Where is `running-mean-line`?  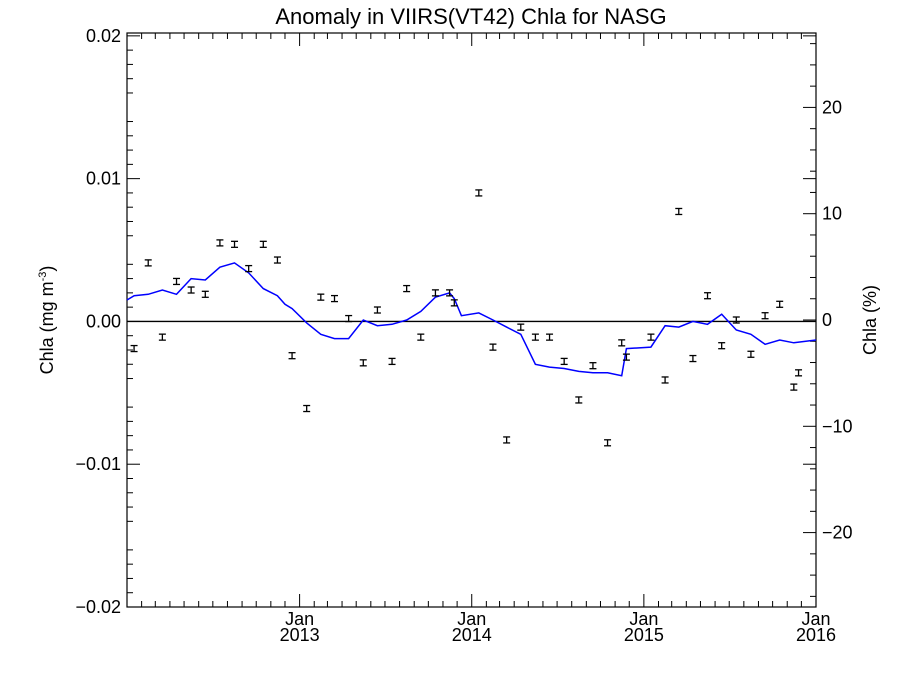 running-mean-line is located at coordinates (471, 319).